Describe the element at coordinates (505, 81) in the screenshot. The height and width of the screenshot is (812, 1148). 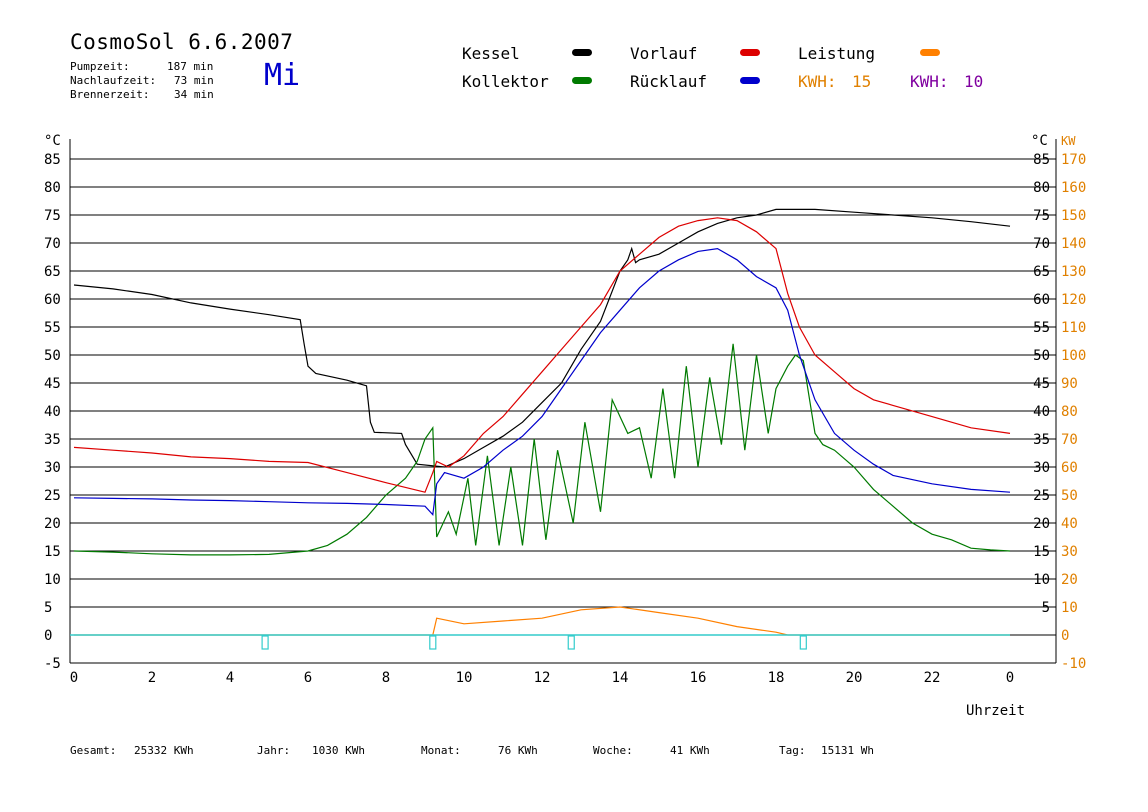
I see `legend-label-kollektor: Kollektor` at that location.